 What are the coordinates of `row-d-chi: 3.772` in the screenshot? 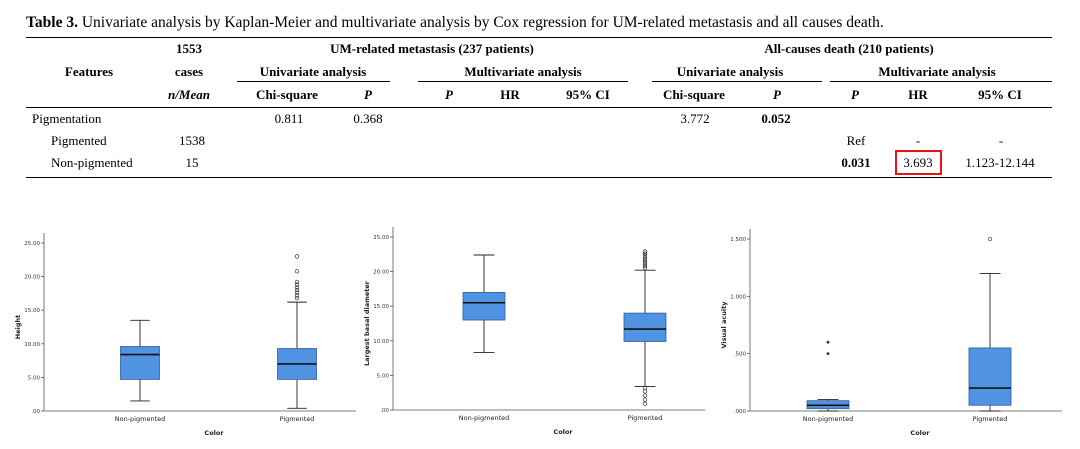 It's located at (695, 118).